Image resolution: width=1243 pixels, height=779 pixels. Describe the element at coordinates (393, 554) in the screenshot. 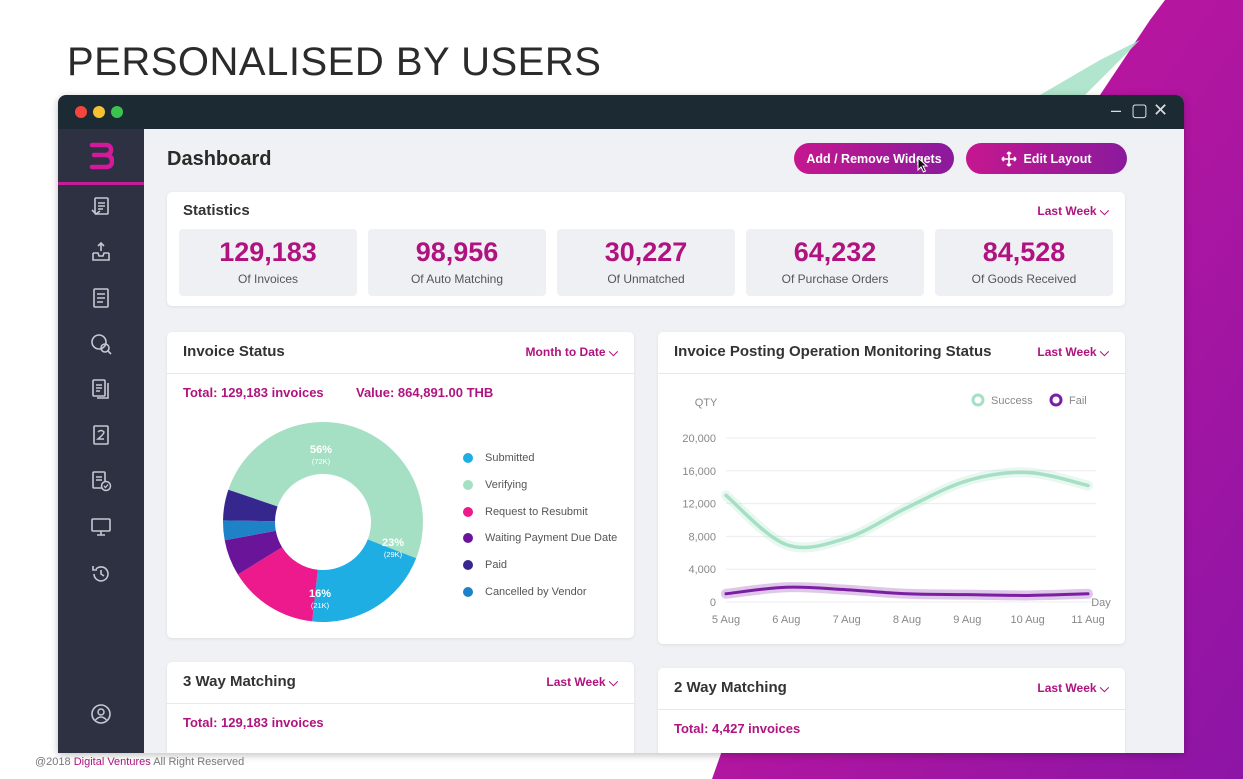

I see `slice-count-label: (29K)` at that location.